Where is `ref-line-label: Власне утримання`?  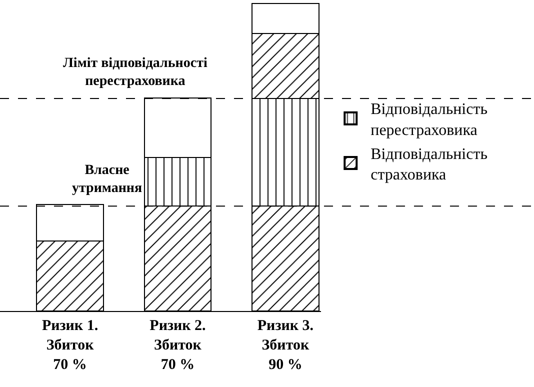 ref-line-label: Власне утримання is located at coordinates (107, 179).